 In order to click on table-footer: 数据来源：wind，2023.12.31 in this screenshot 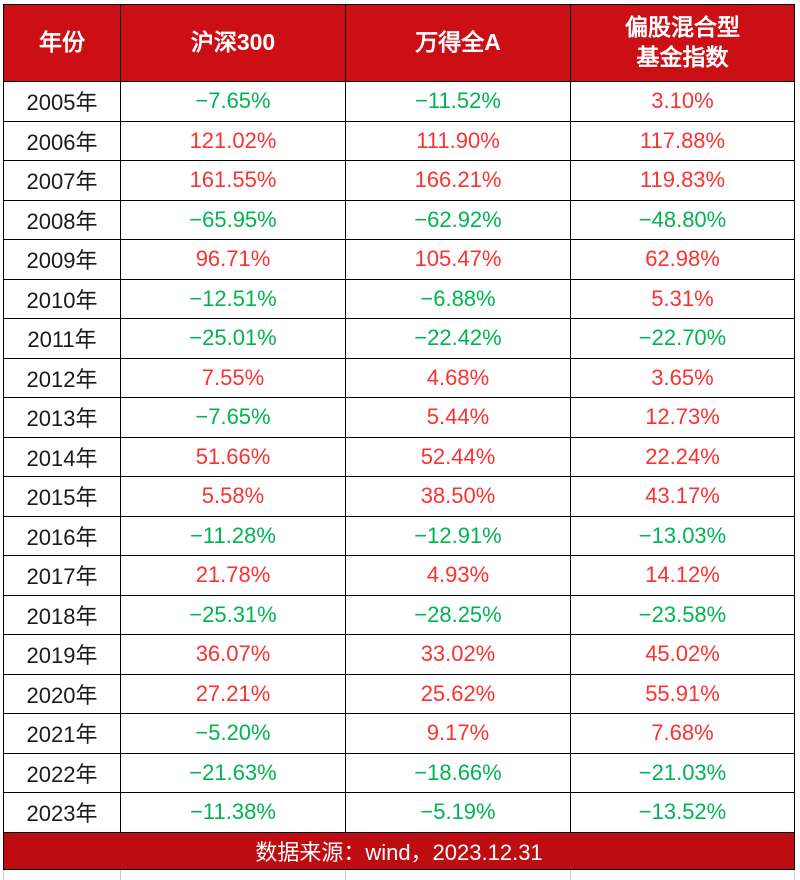, I will do `click(399, 855)`.